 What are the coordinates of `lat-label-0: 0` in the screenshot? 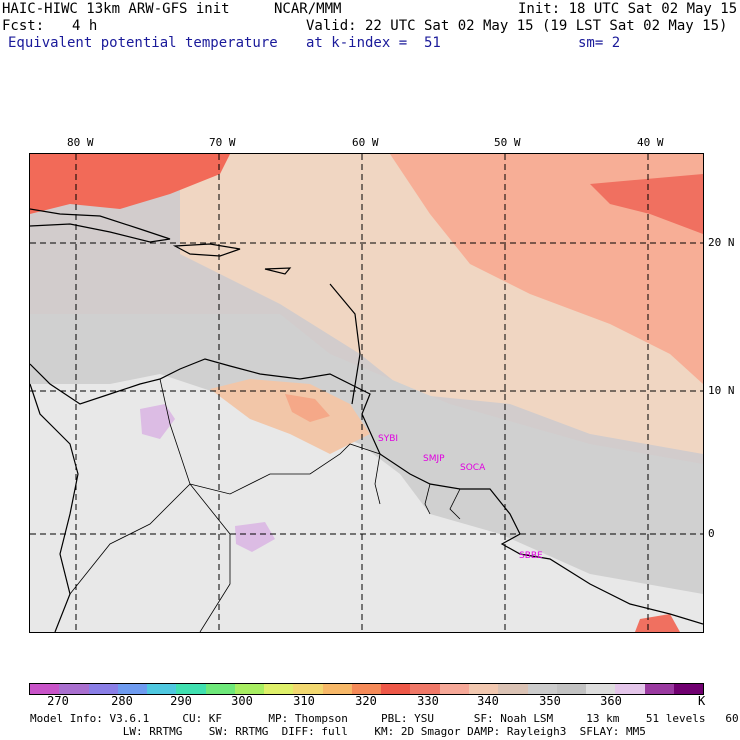 It's located at (711, 533).